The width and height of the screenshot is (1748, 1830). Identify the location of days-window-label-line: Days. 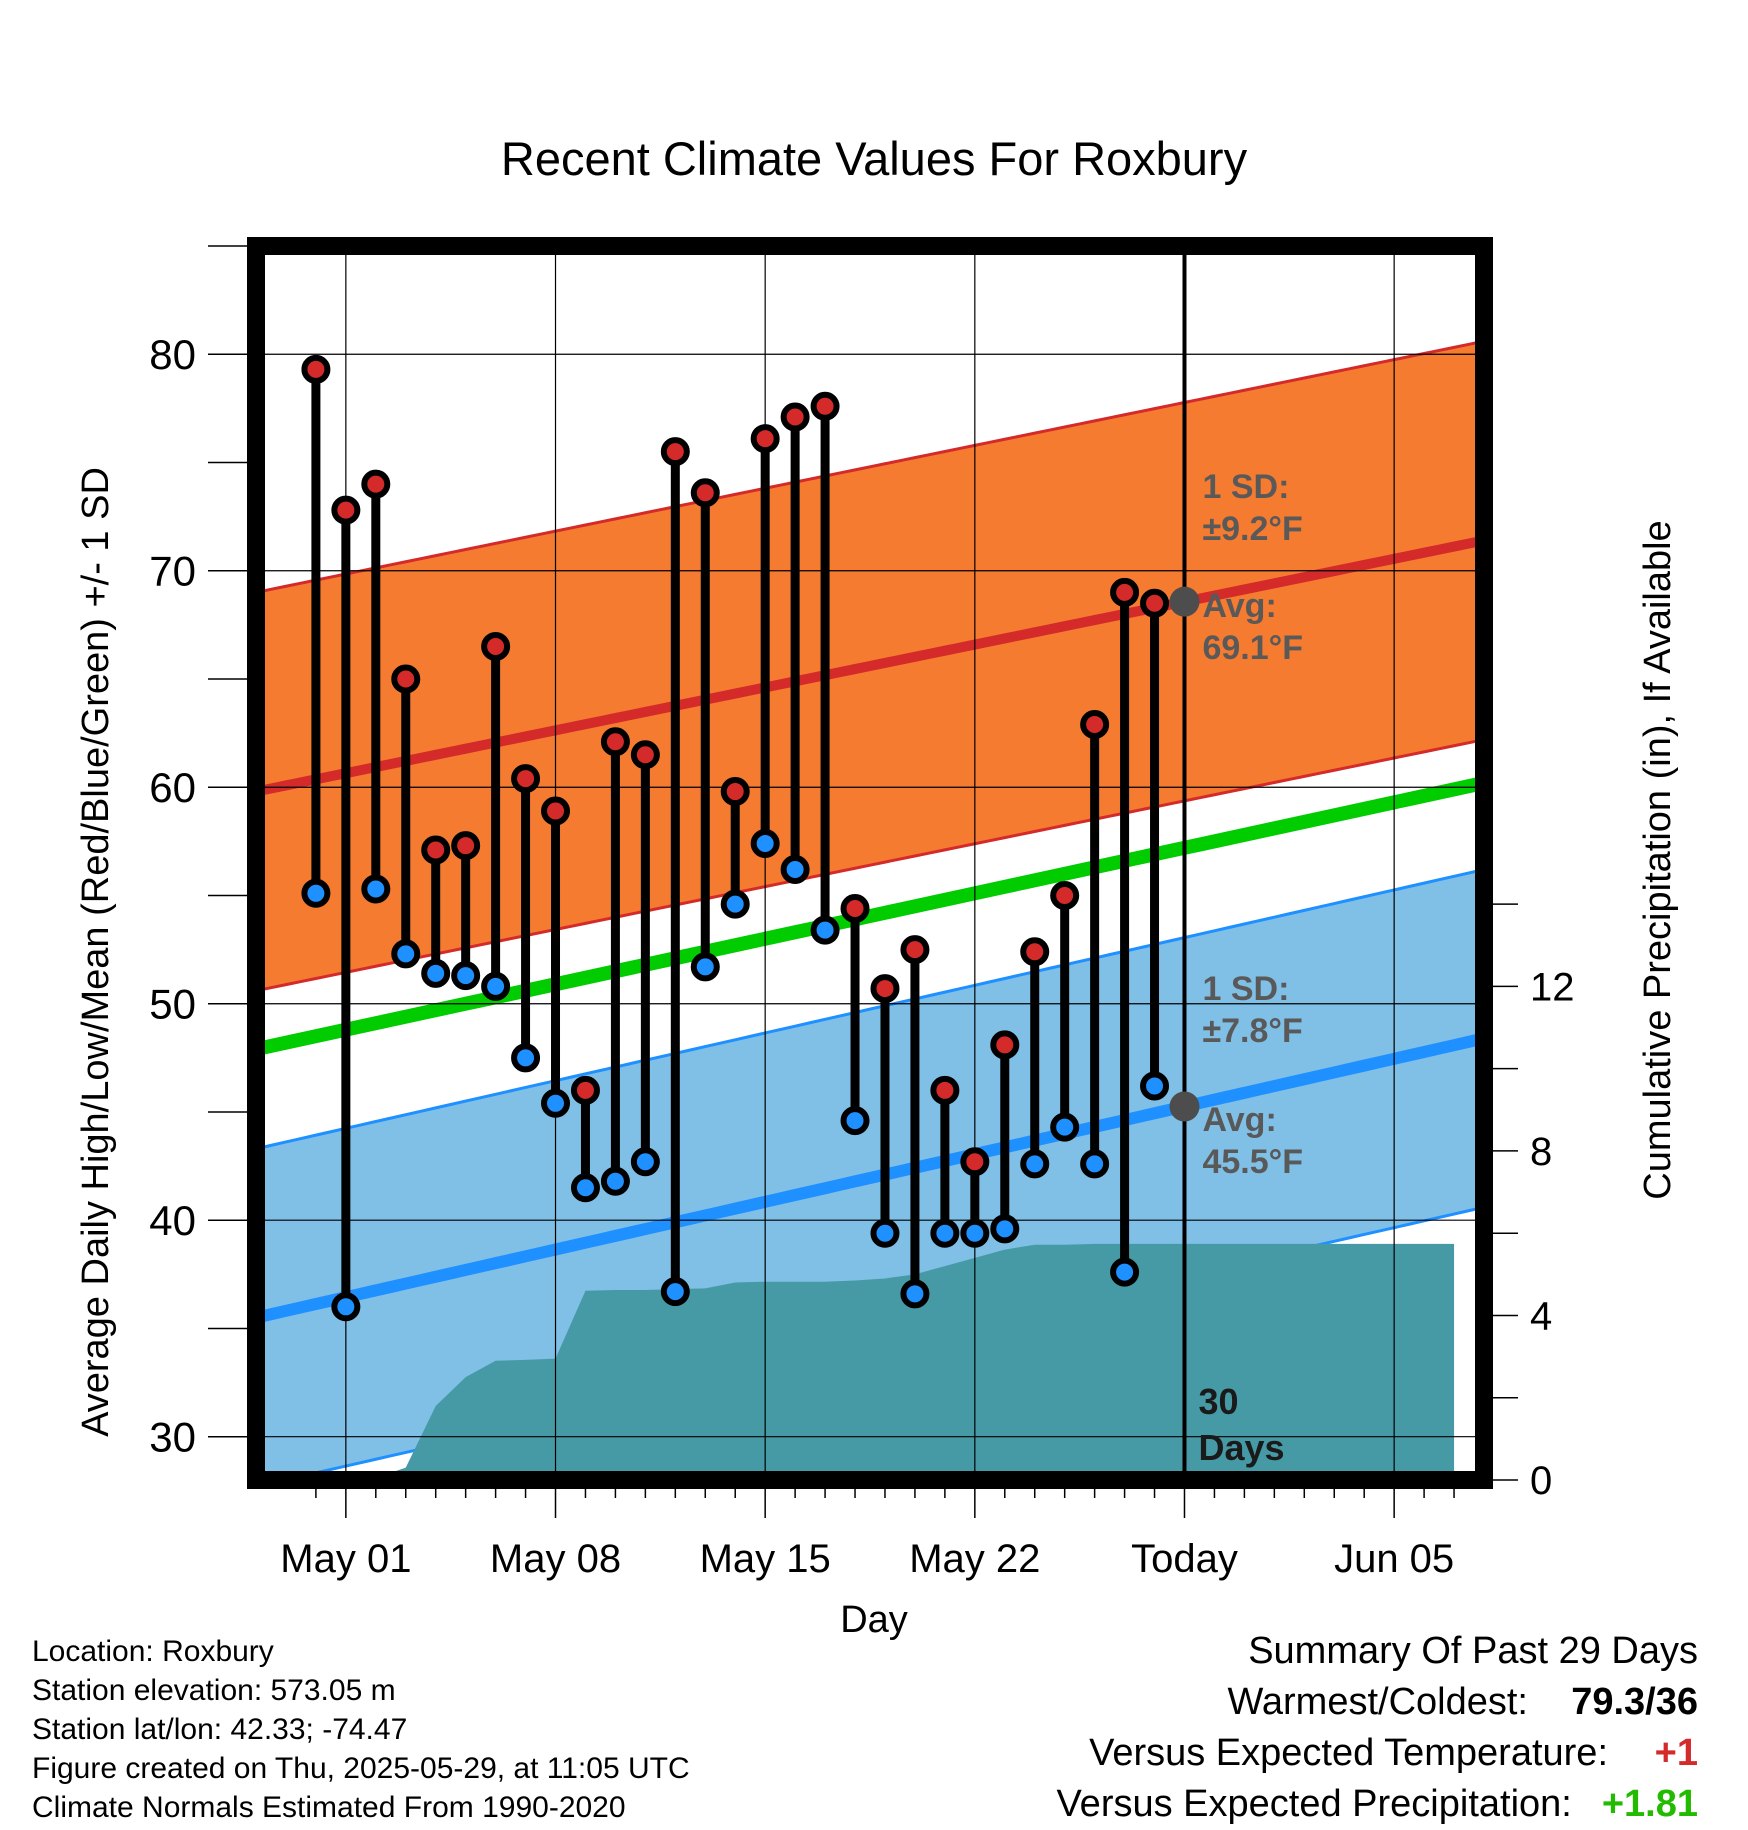
(1241, 1447).